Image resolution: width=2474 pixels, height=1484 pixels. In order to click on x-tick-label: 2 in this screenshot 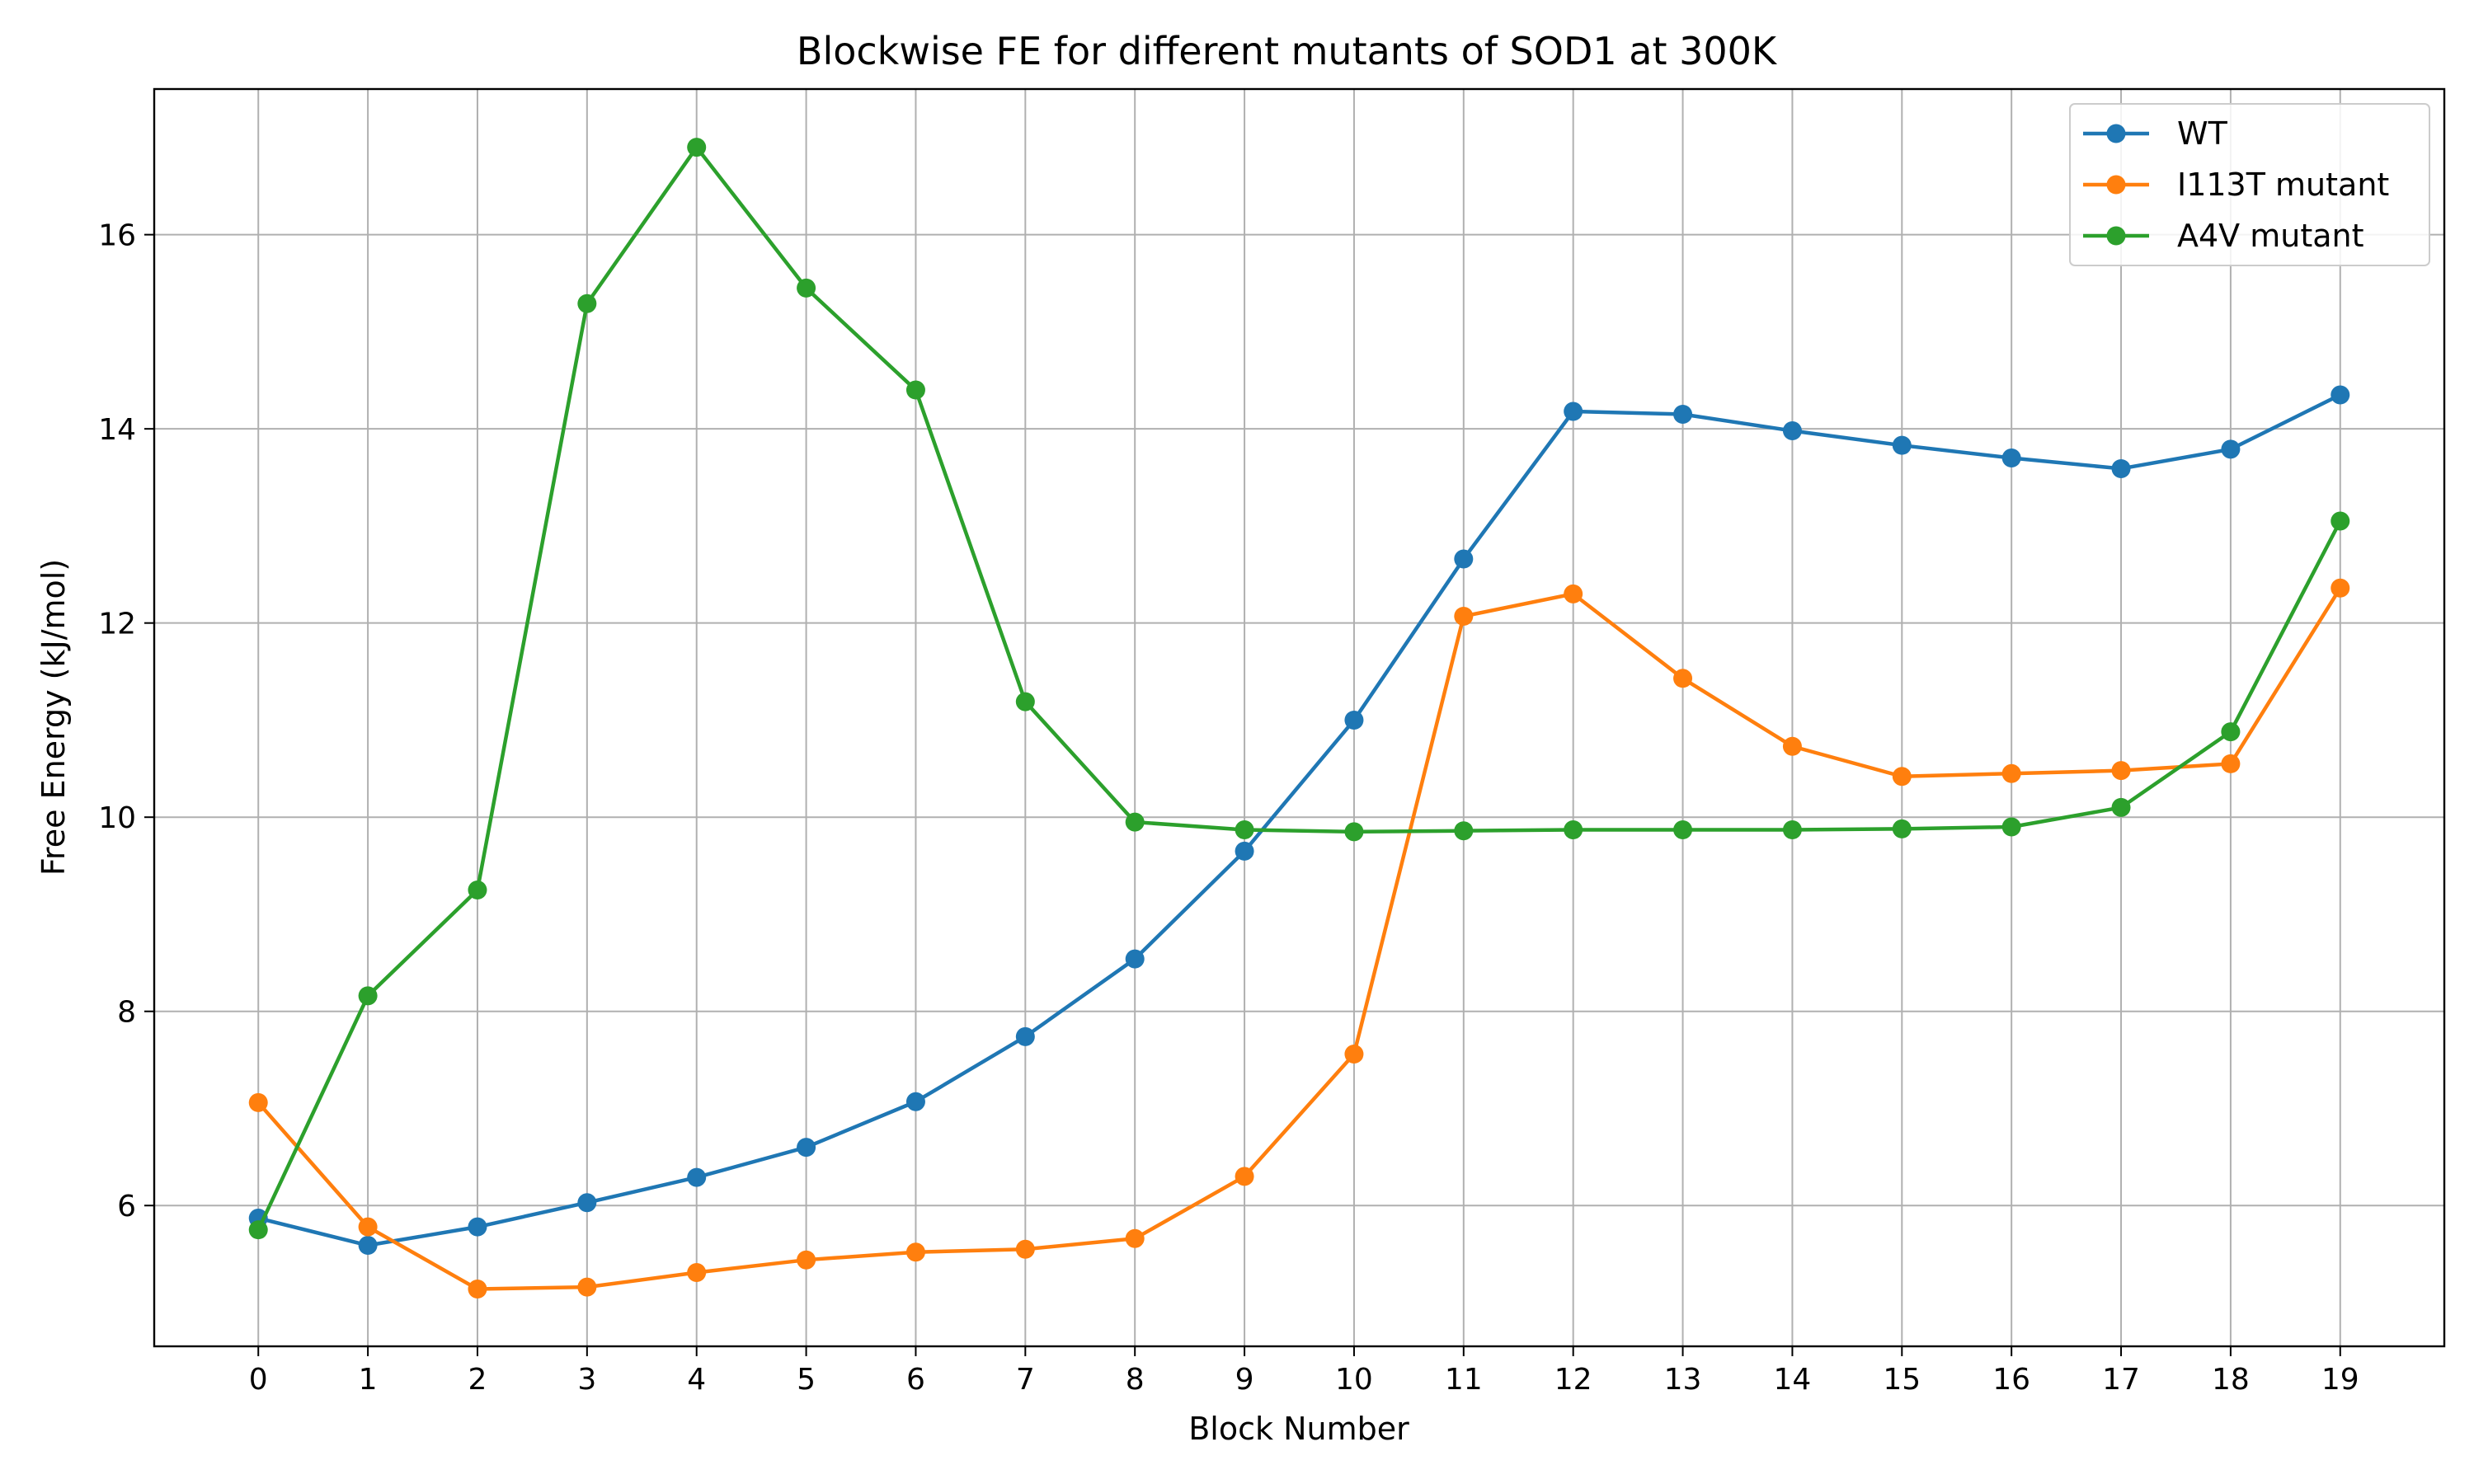, I will do `click(477, 1380)`.